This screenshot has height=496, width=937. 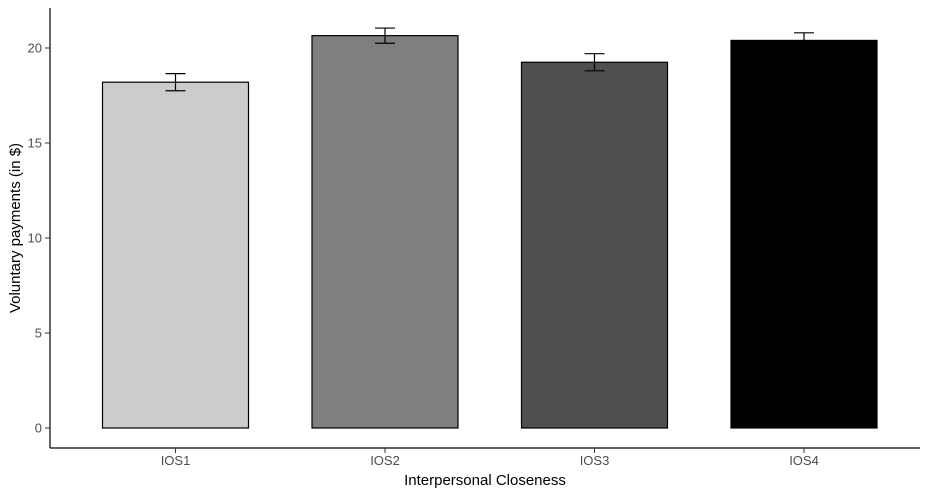 I want to click on error-bar-ios2, so click(x=385, y=35).